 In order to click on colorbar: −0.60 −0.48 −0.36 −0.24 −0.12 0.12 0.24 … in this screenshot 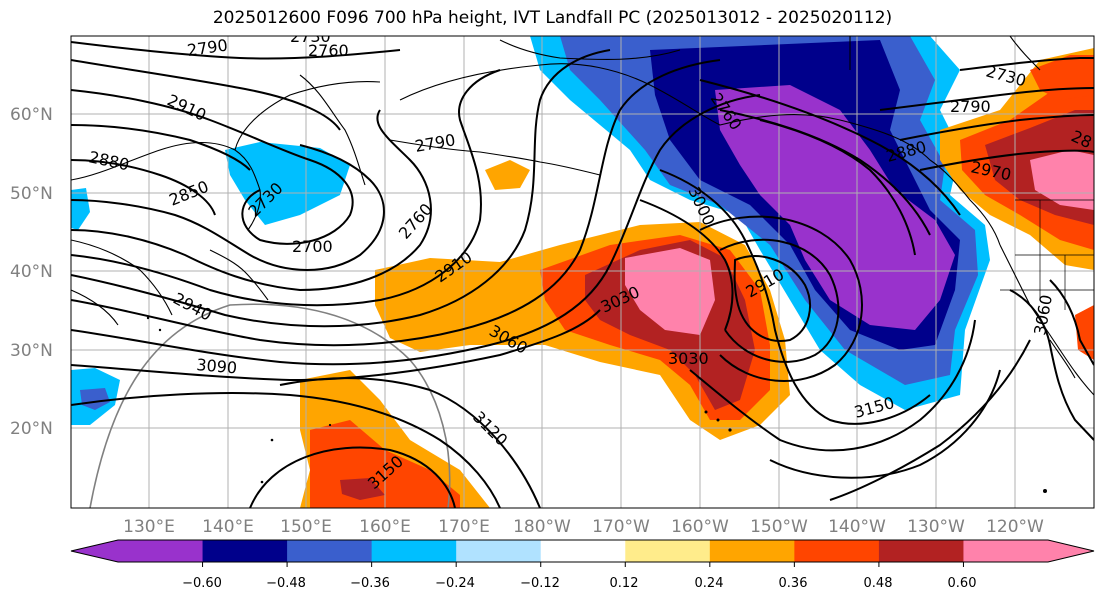, I will do `click(582, 565)`.